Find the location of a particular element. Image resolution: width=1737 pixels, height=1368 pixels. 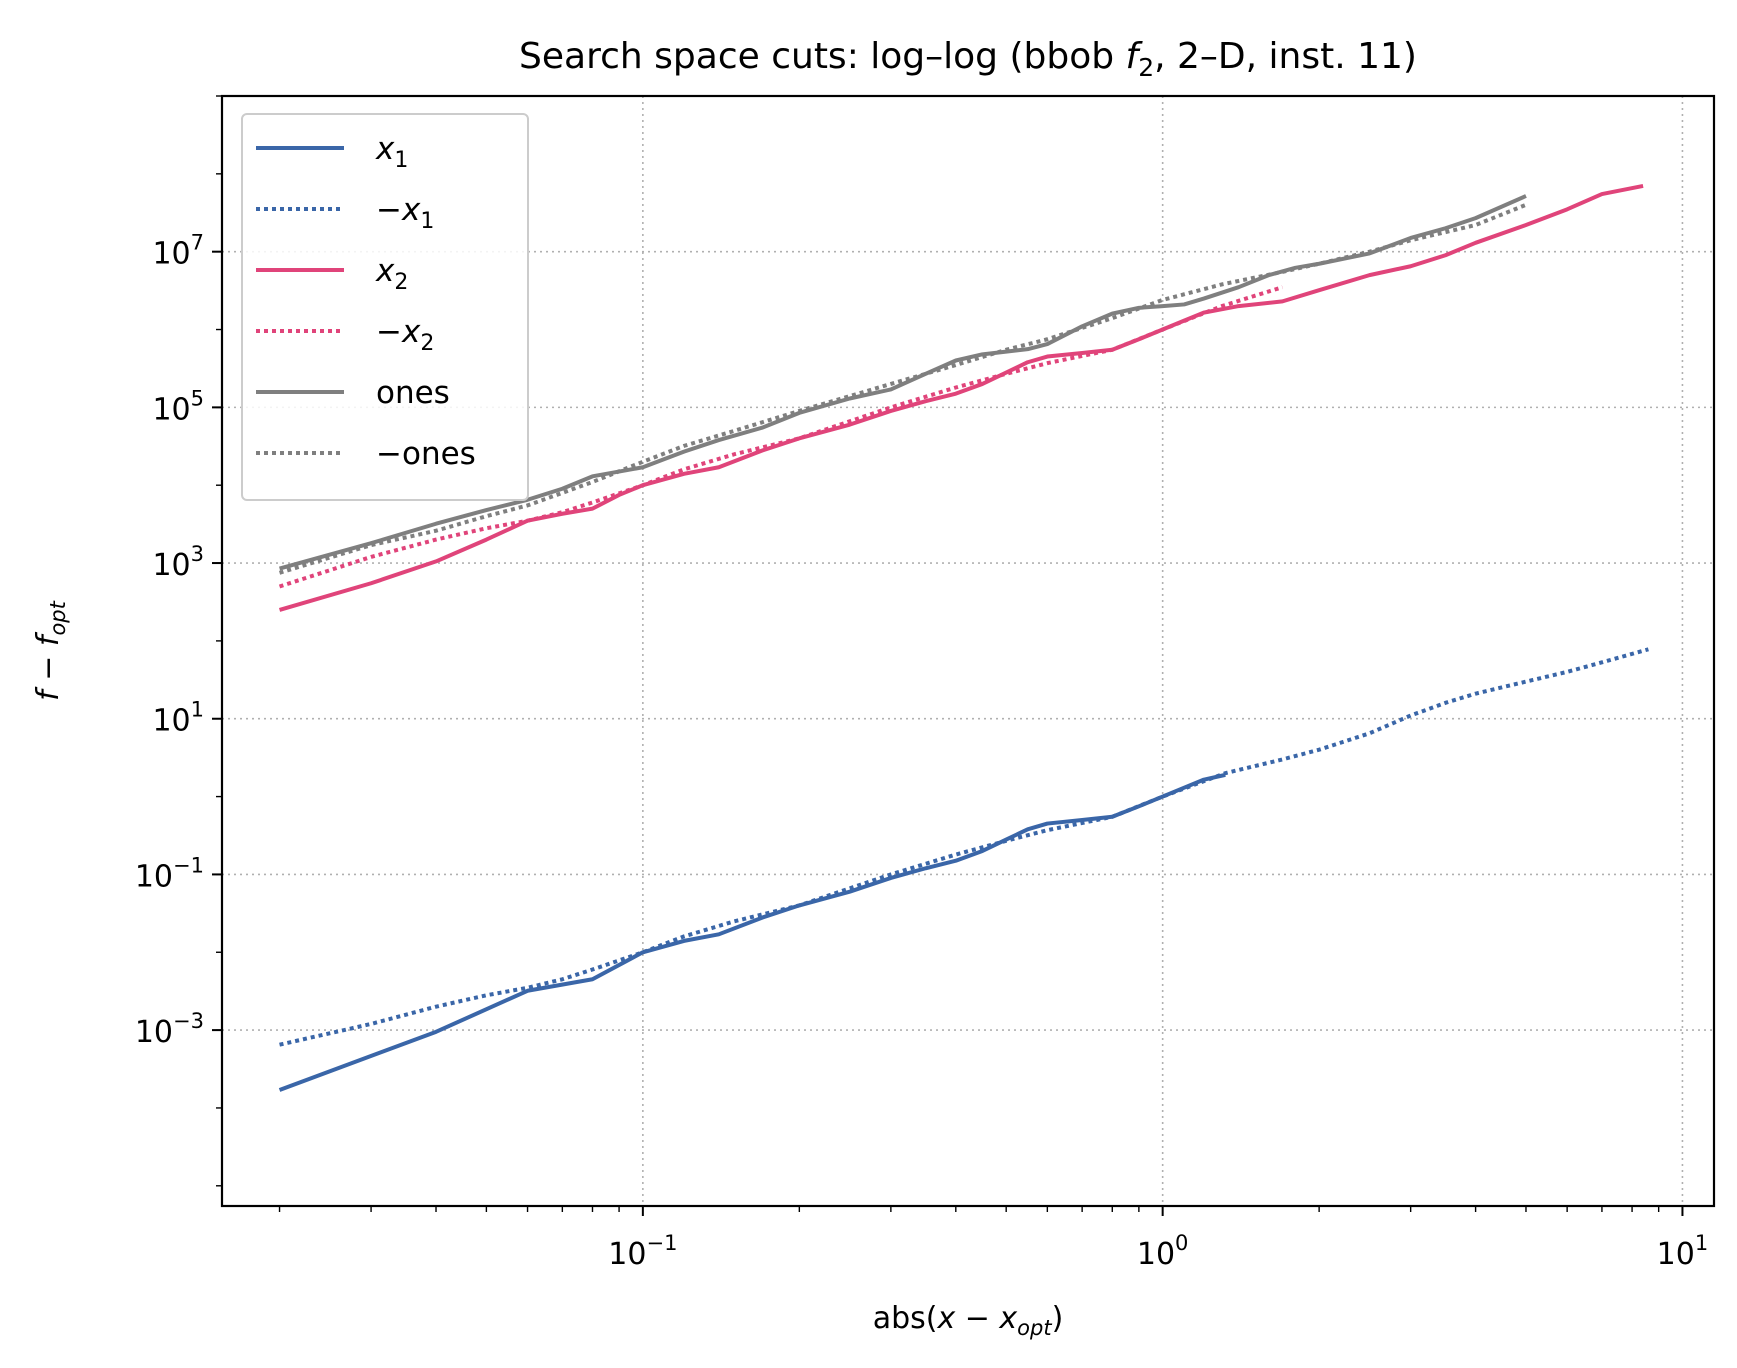

x-tick-label: 10⁻¹ is located at coordinates (642, 1251).